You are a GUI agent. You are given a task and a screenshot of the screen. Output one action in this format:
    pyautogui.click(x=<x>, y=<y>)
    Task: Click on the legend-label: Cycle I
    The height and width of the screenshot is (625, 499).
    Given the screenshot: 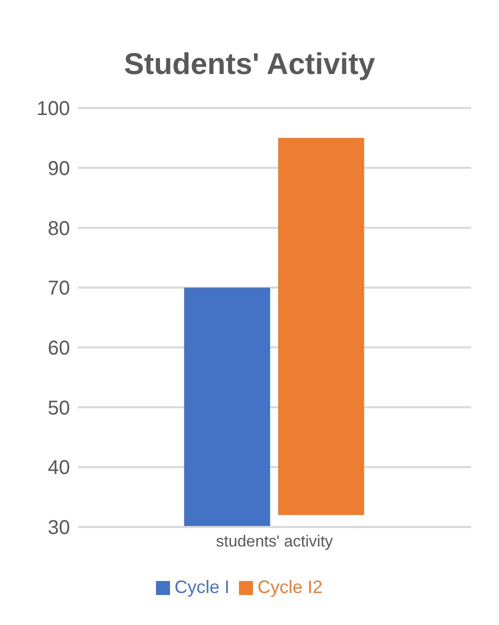 What is the action you would take?
    pyautogui.click(x=202, y=587)
    